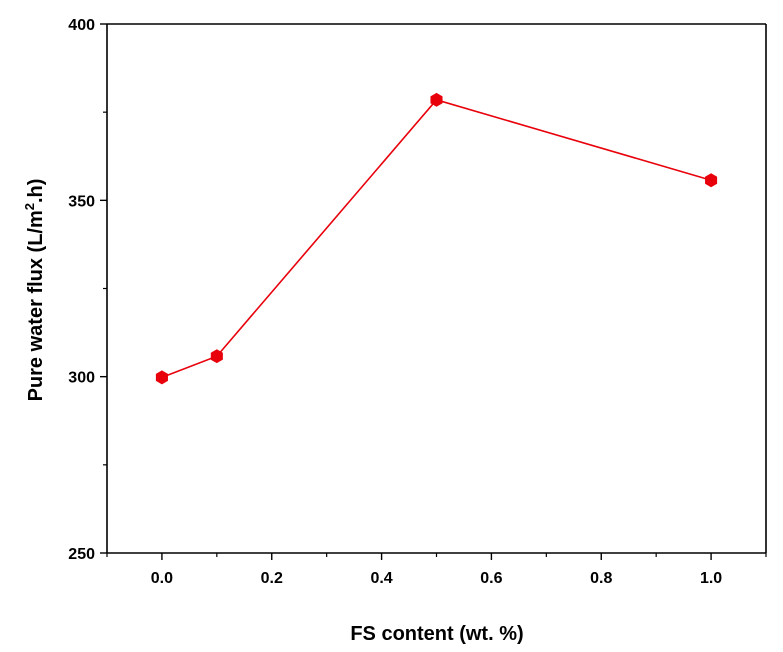 The width and height of the screenshot is (783, 652). I want to click on y-axis-title: Pure water flux (L/m2.h), so click(34, 290).